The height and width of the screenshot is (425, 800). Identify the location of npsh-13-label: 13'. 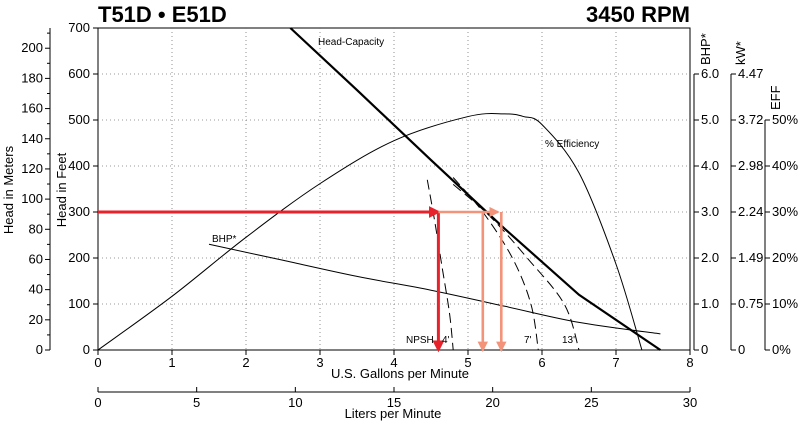
(568, 340).